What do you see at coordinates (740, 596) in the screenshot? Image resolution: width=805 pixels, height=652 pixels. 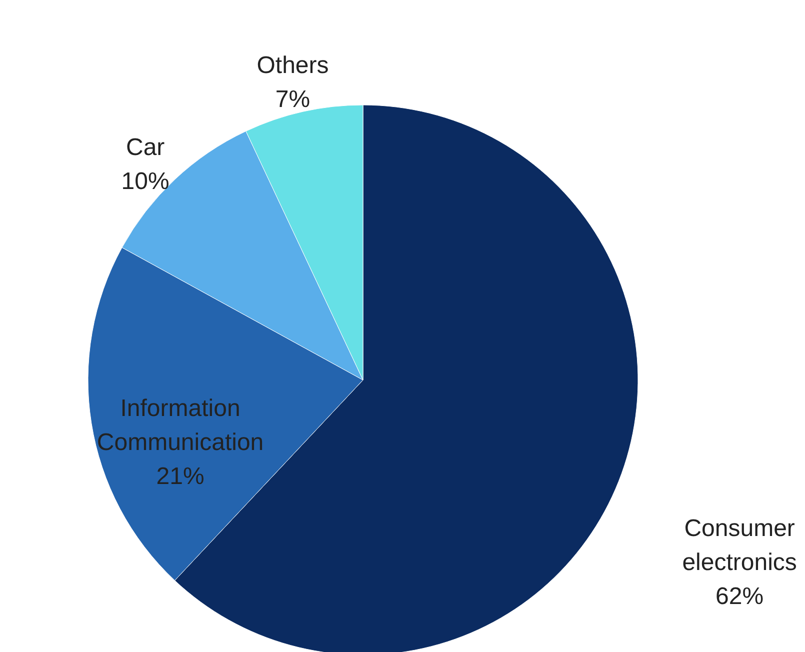 I see `data-label: 62%` at bounding box center [740, 596].